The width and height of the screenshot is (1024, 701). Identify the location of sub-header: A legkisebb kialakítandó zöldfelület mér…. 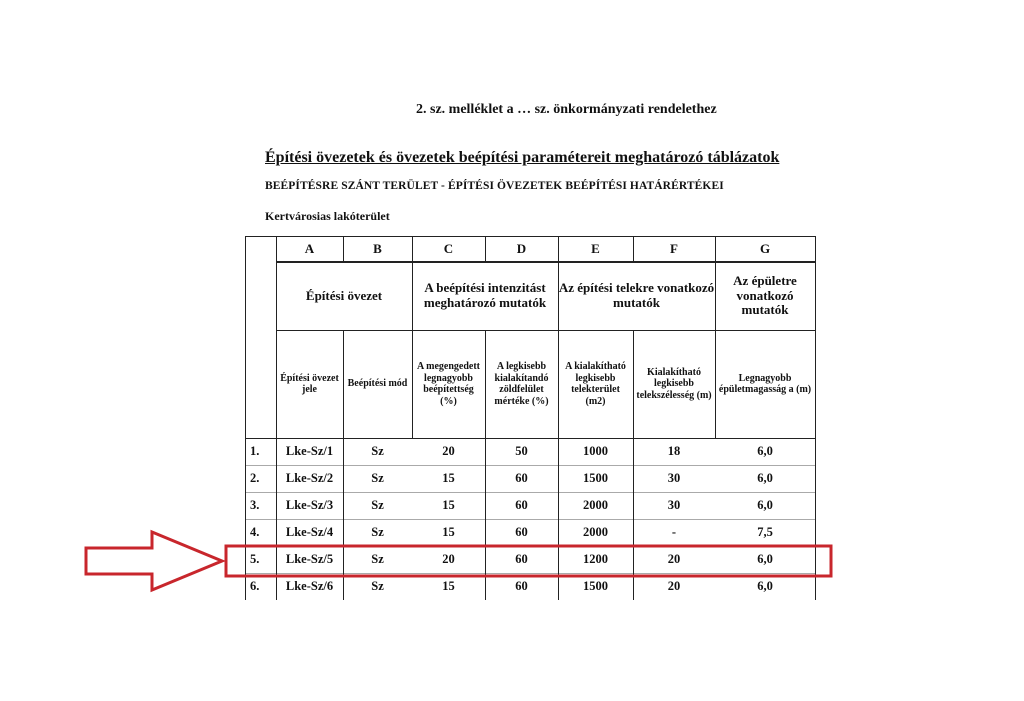
(521, 384).